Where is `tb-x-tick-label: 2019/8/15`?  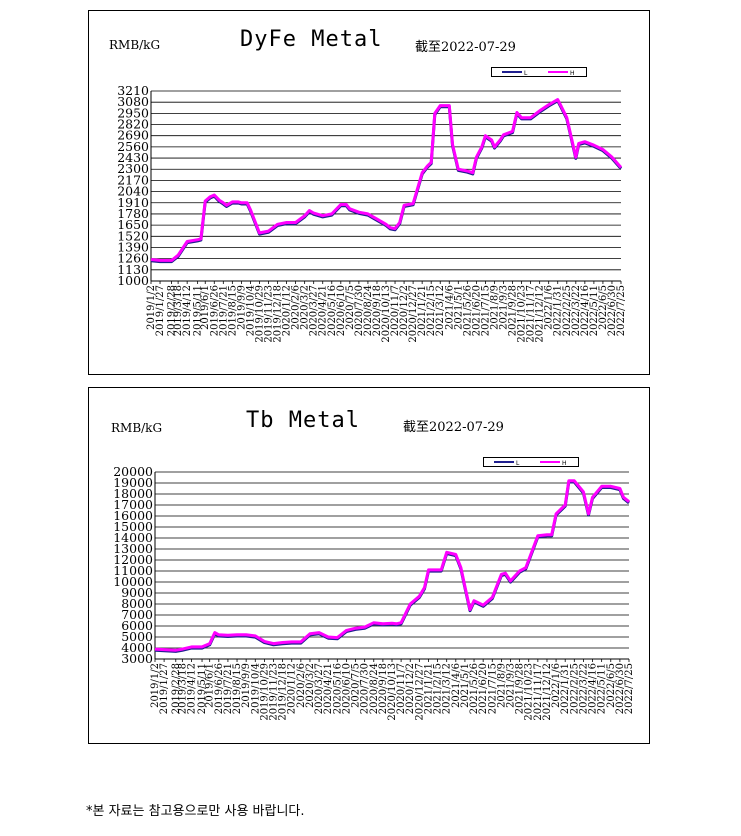 tb-x-tick-label: 2019/8/15 is located at coordinates (237, 688).